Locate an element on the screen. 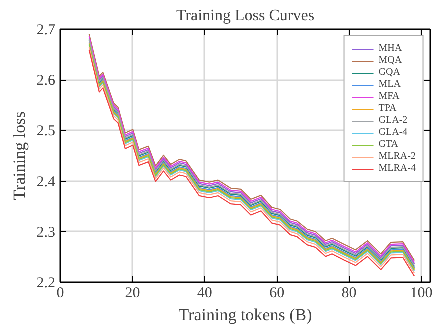 This screenshot has width=438, height=327. legend-label: MLRA-4 is located at coordinates (397, 168).